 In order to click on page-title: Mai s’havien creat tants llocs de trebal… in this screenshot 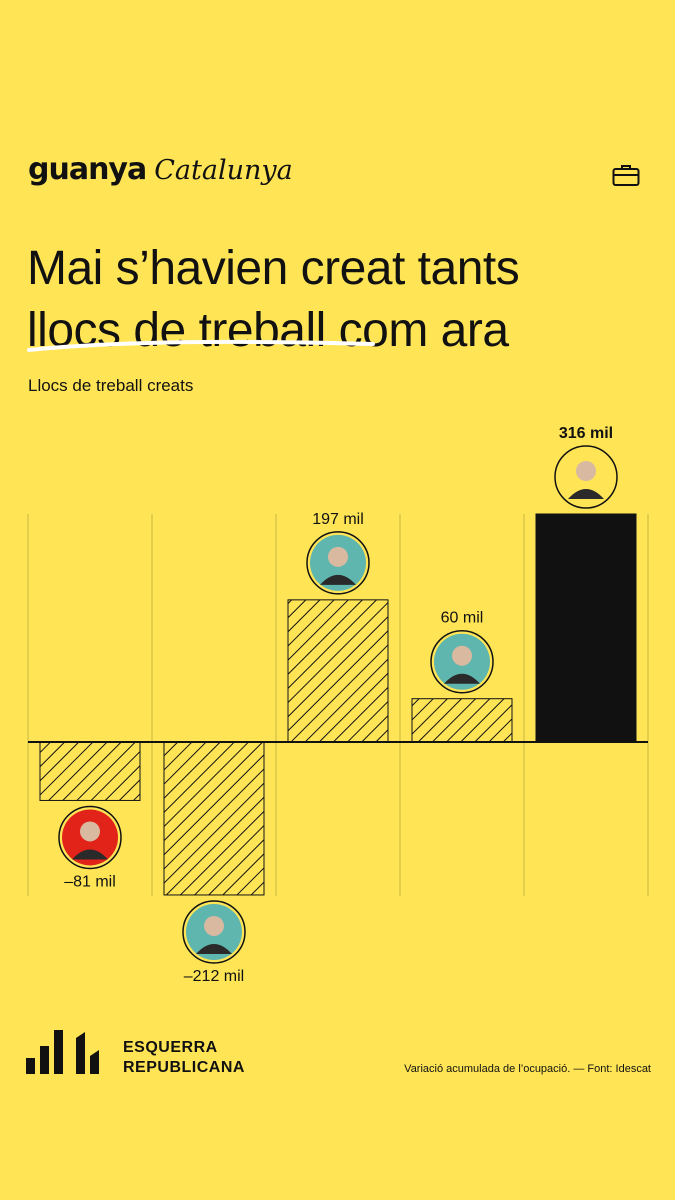, I will do `click(273, 300)`.